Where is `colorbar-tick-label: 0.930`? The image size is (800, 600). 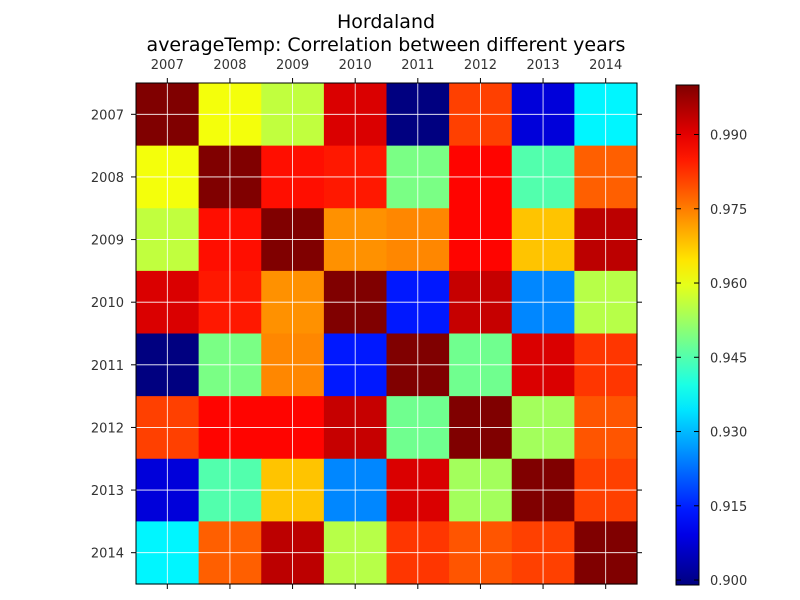
colorbar-tick-label: 0.930 is located at coordinates (728, 433).